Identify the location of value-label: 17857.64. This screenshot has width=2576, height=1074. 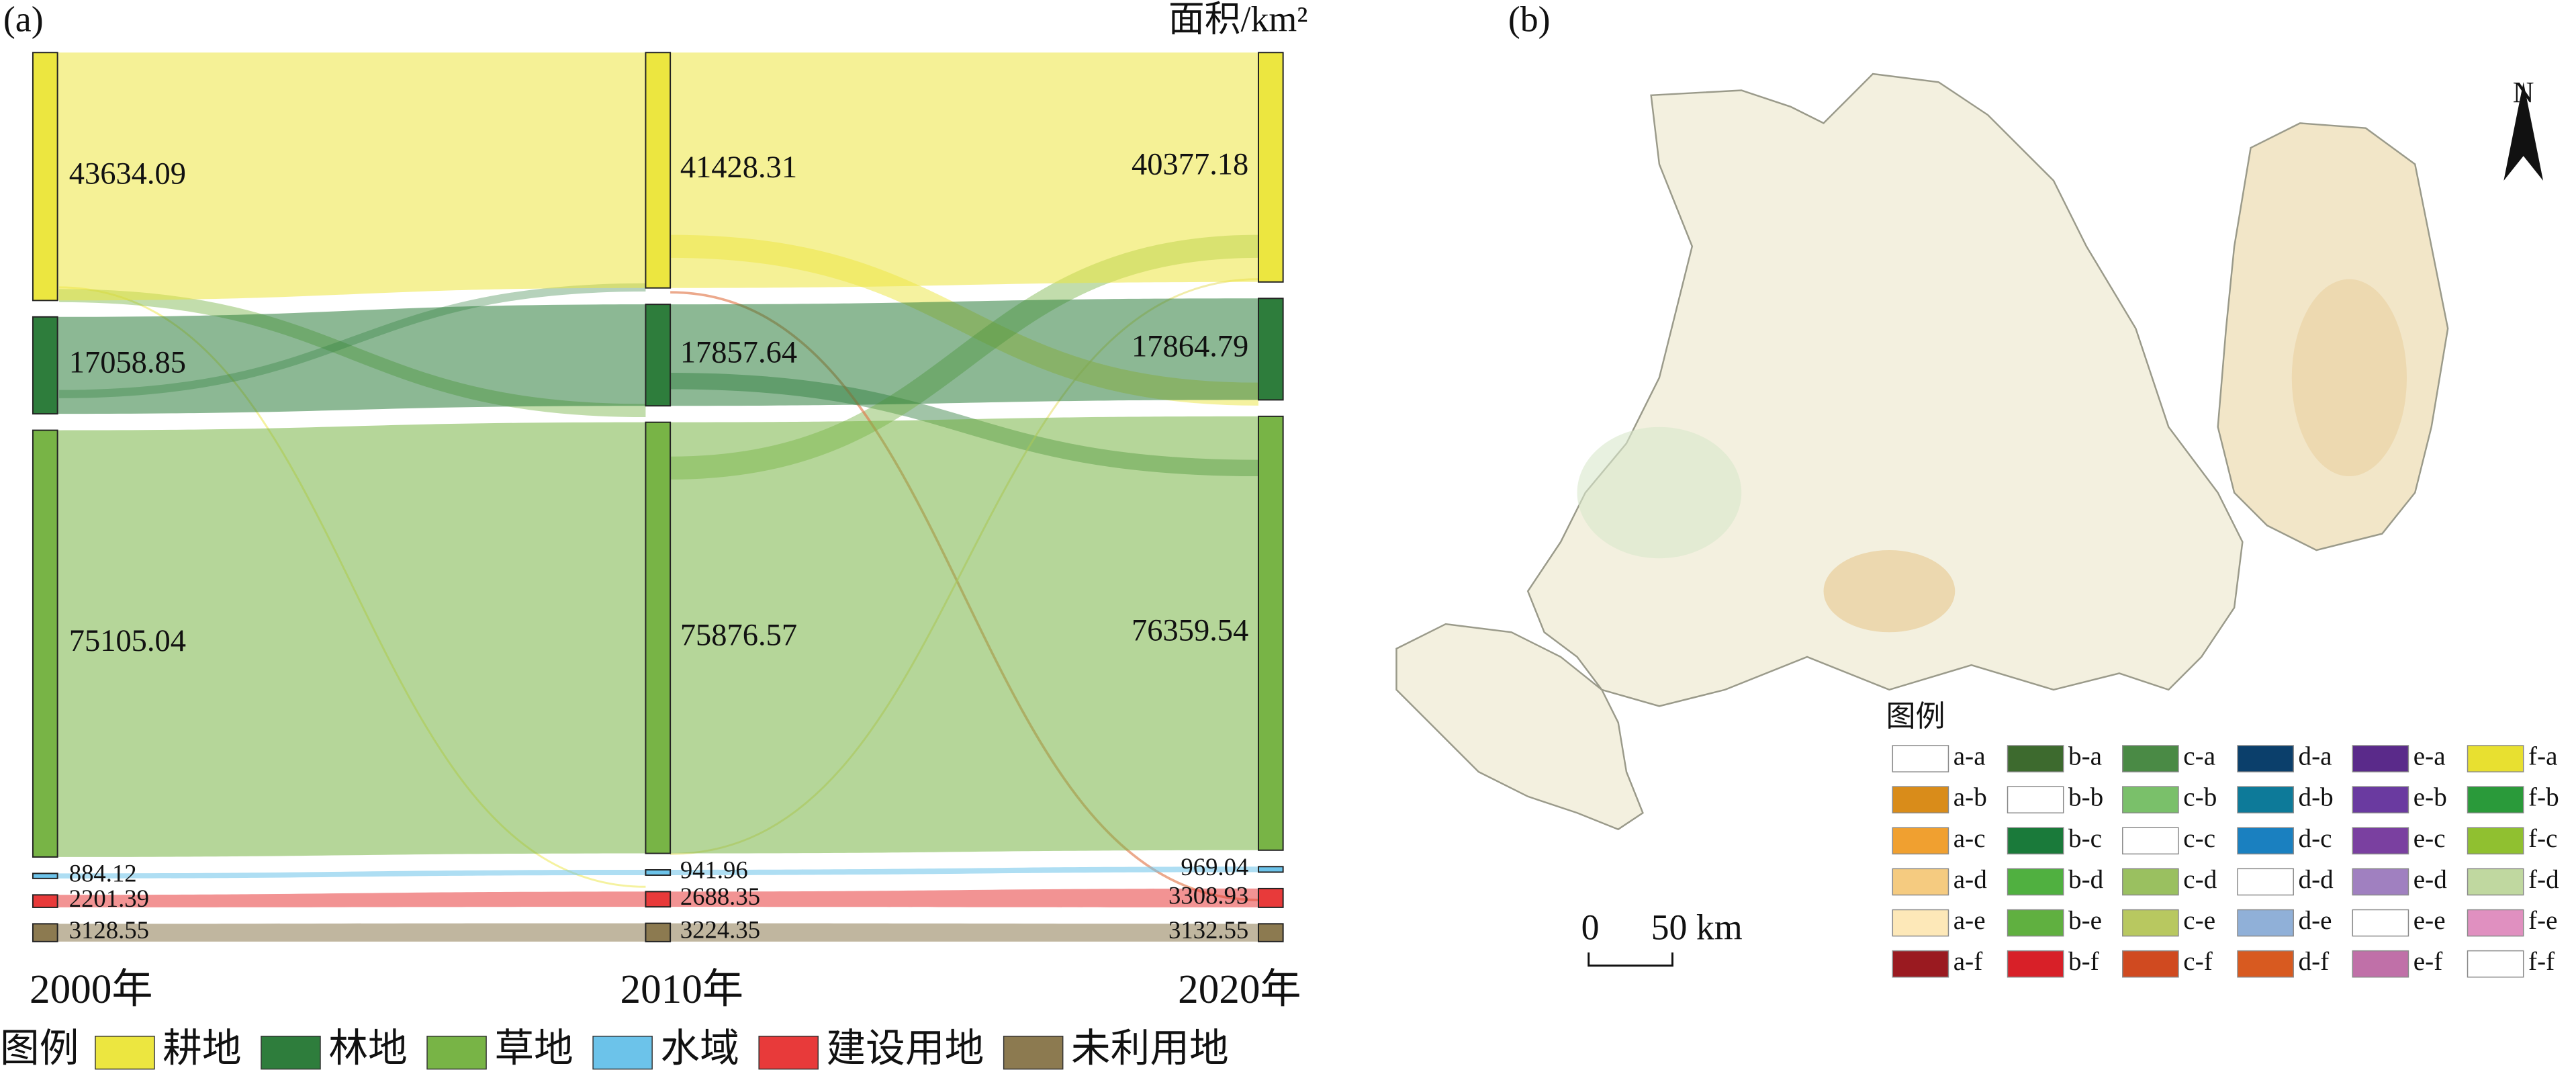
(738, 352).